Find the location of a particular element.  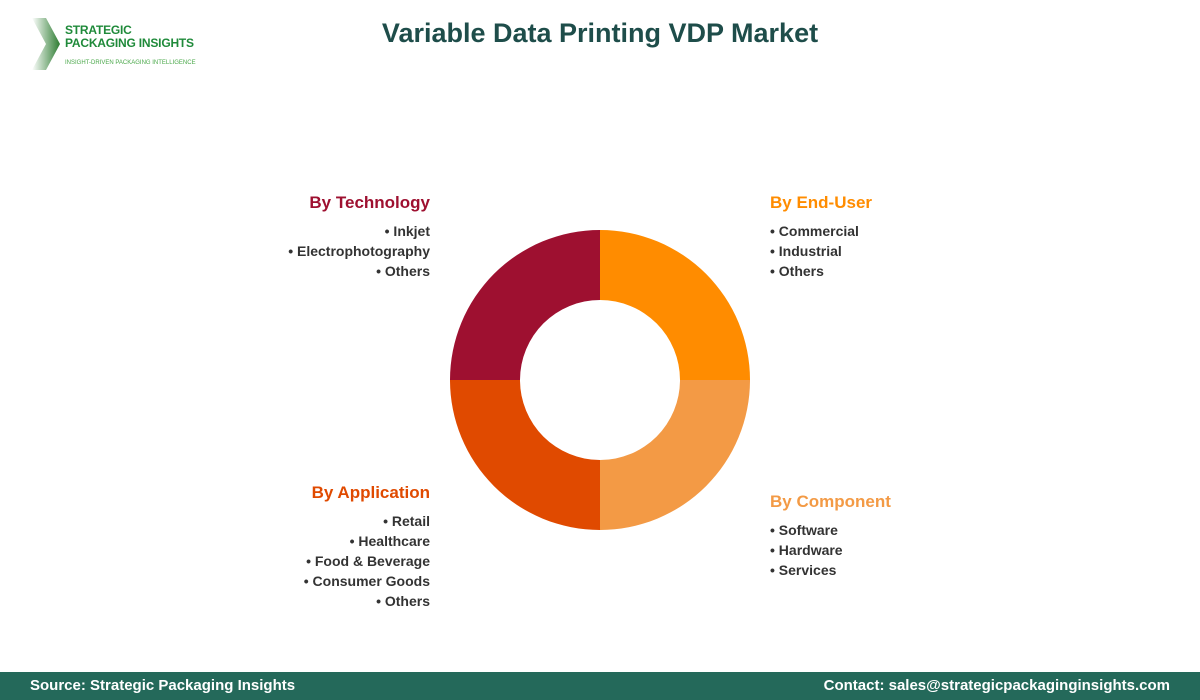

segment-item: • Industrial is located at coordinates (806, 251).